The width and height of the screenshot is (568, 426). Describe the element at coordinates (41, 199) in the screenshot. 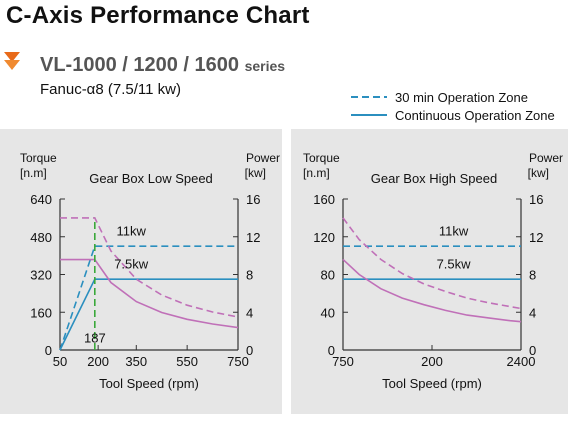

I see `y-left-tick-label: 640` at that location.